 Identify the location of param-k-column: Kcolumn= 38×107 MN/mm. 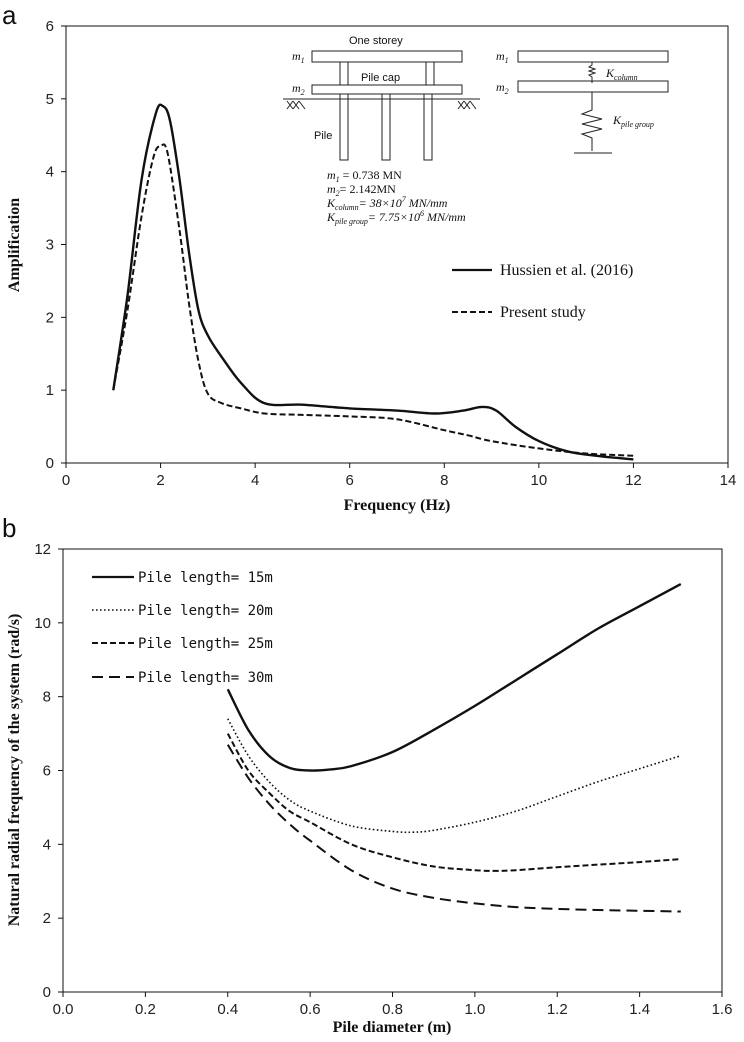
(387, 203).